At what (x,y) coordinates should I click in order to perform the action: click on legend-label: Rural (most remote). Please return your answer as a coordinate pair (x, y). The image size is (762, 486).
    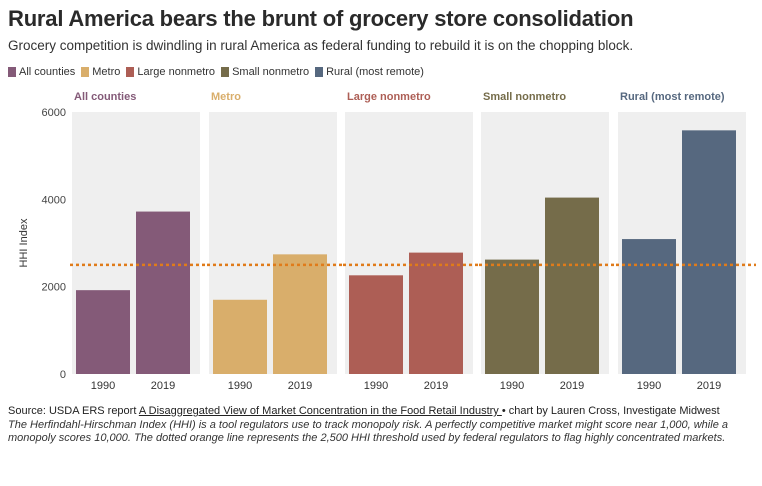
    Looking at the image, I should click on (375, 72).